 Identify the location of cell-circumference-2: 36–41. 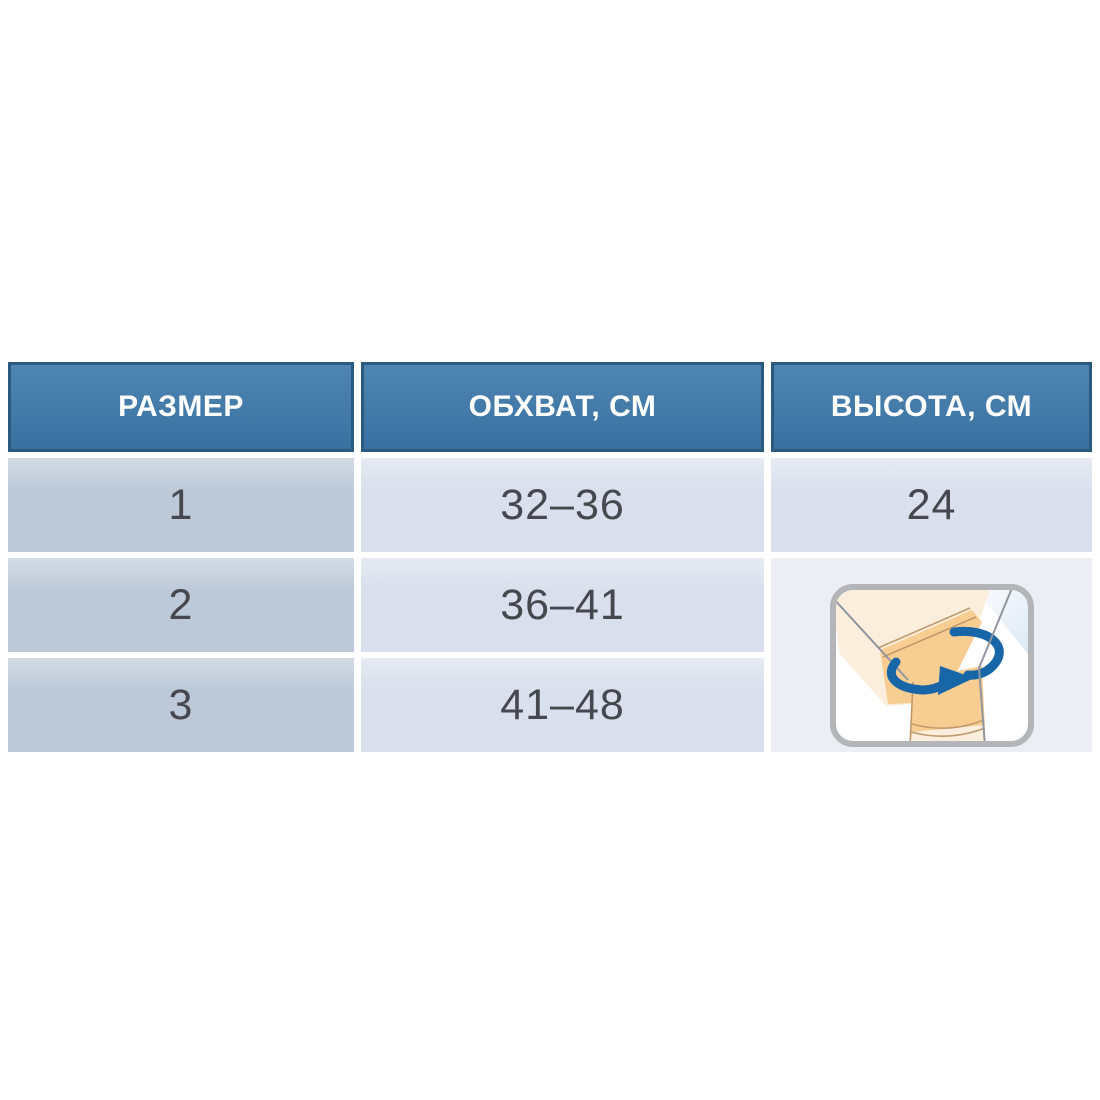
(562, 605).